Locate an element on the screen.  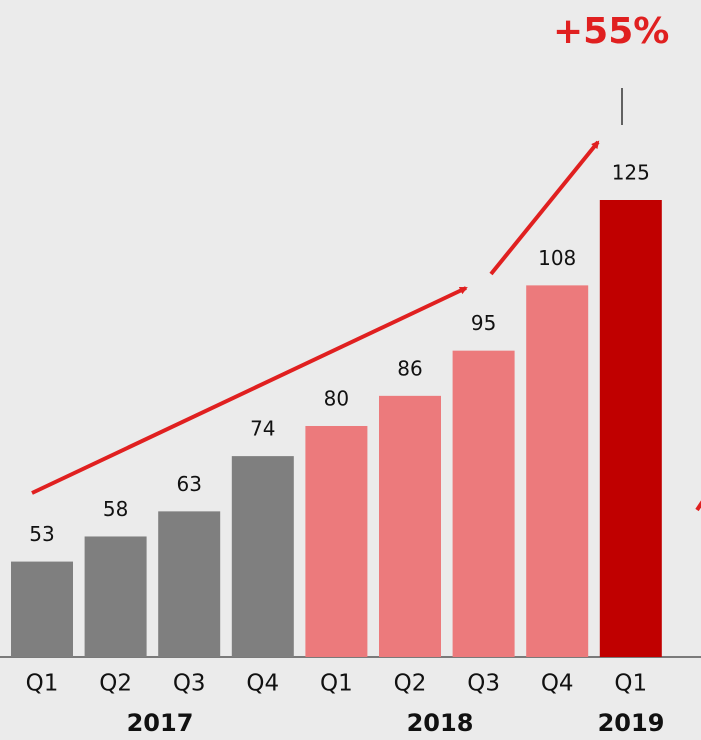
value-label: 86 is located at coordinates (409, 368).